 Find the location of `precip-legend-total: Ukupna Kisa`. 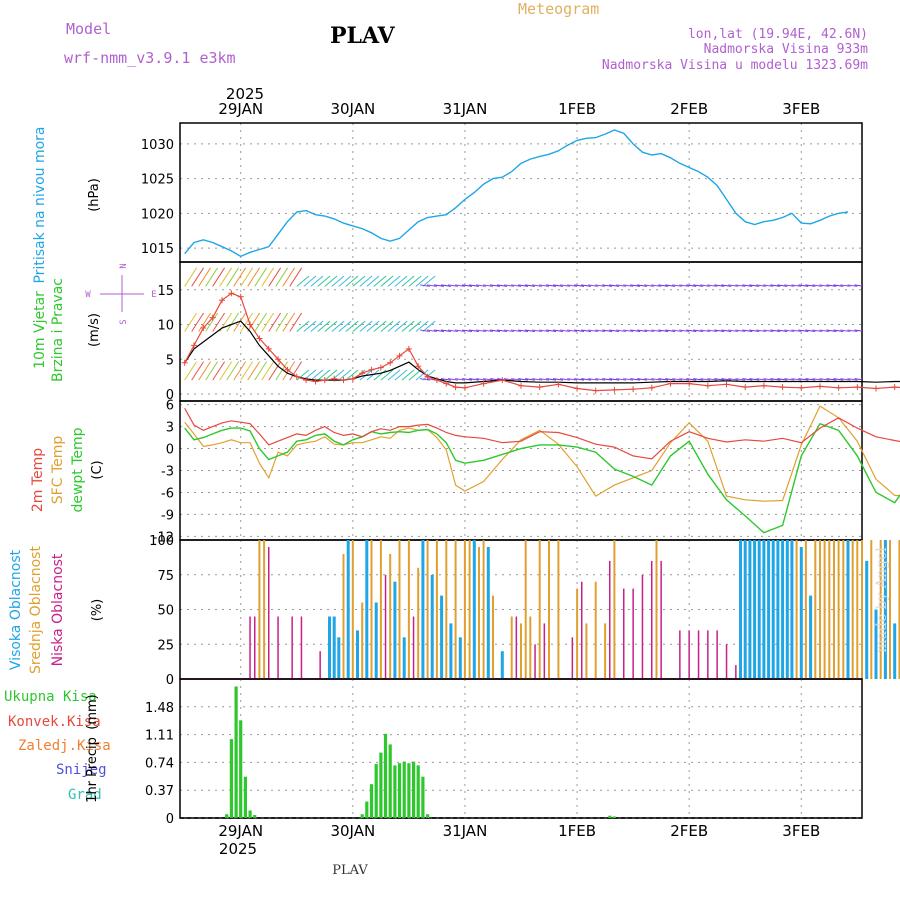

precip-legend-total: Ukupna Kisa is located at coordinates (50, 697).